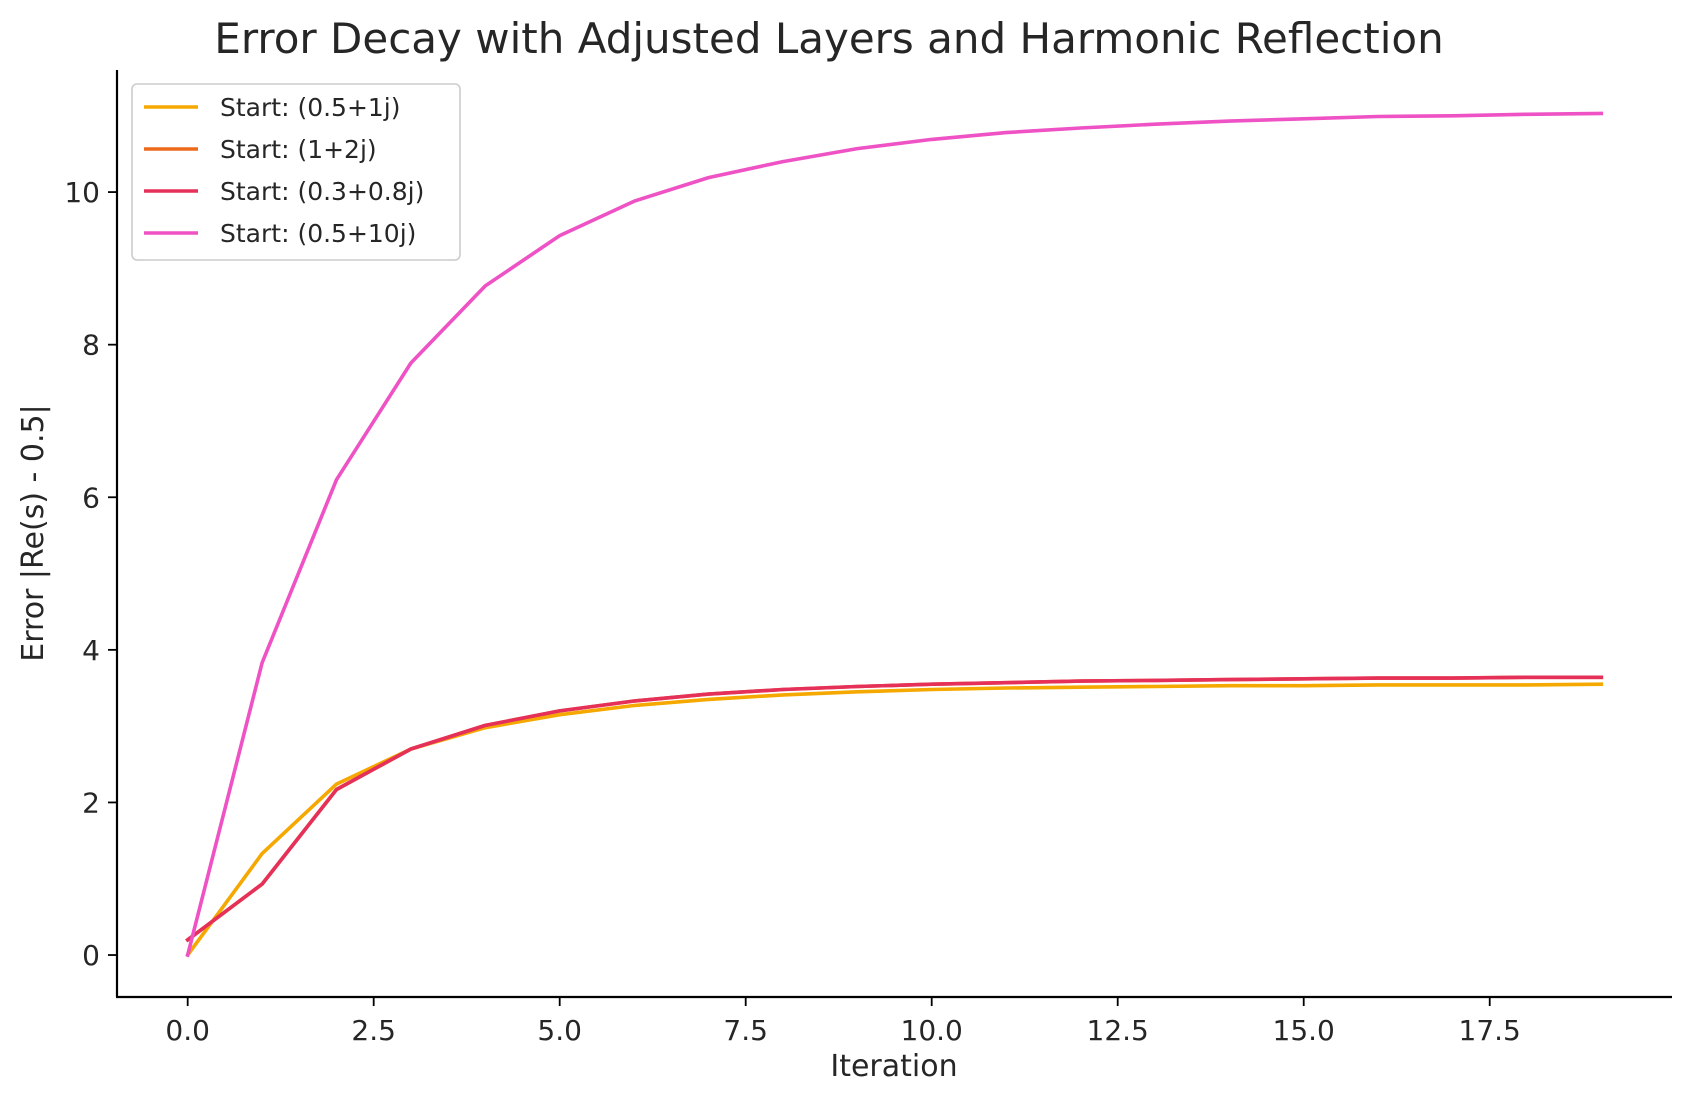 Image resolution: width=1687 pixels, height=1101 pixels. Describe the element at coordinates (33, 532) in the screenshot. I see `y-axis-label: Error |Re(s) - 0.5|` at that location.